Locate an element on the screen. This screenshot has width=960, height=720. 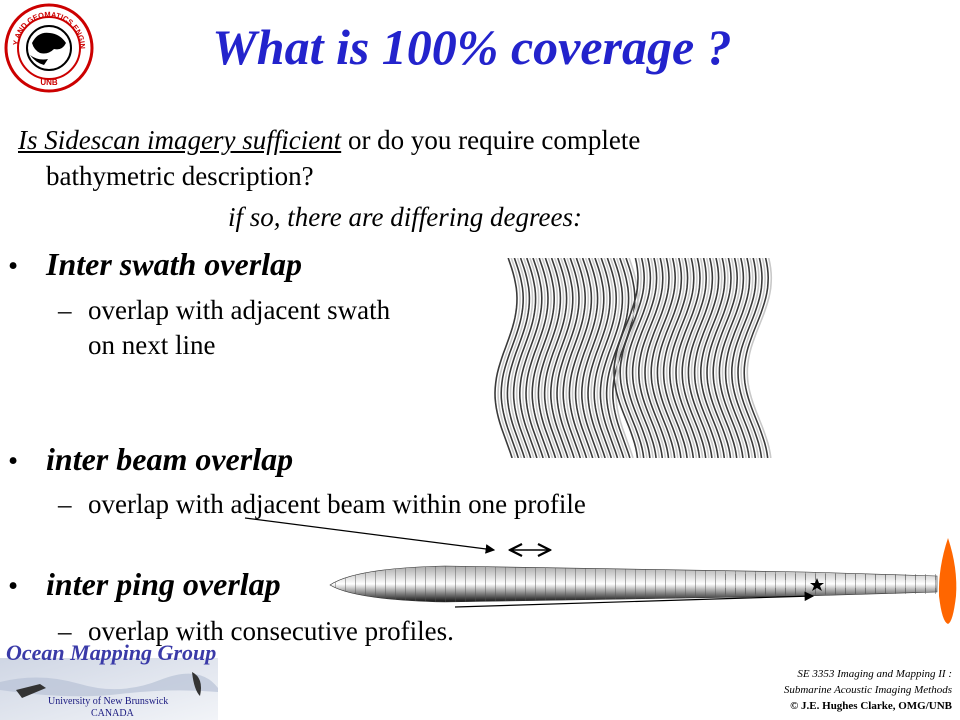
sub-dash-1: – is located at coordinates (65, 310).